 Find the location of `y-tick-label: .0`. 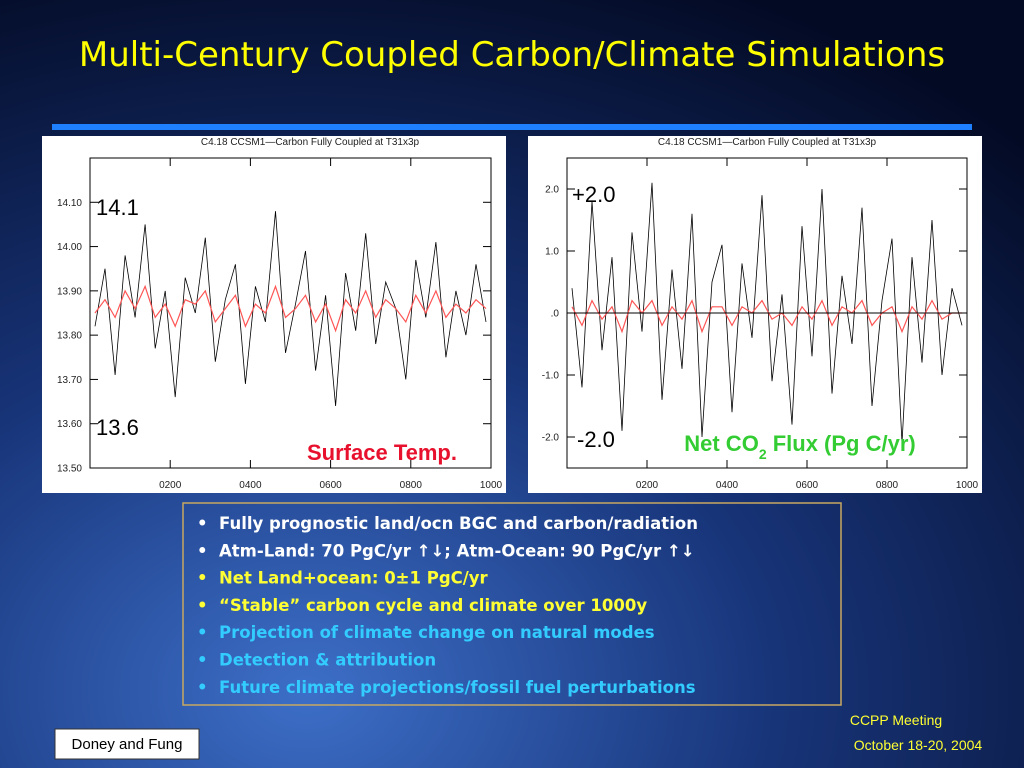

y-tick-label: .0 is located at coordinates (555, 314).